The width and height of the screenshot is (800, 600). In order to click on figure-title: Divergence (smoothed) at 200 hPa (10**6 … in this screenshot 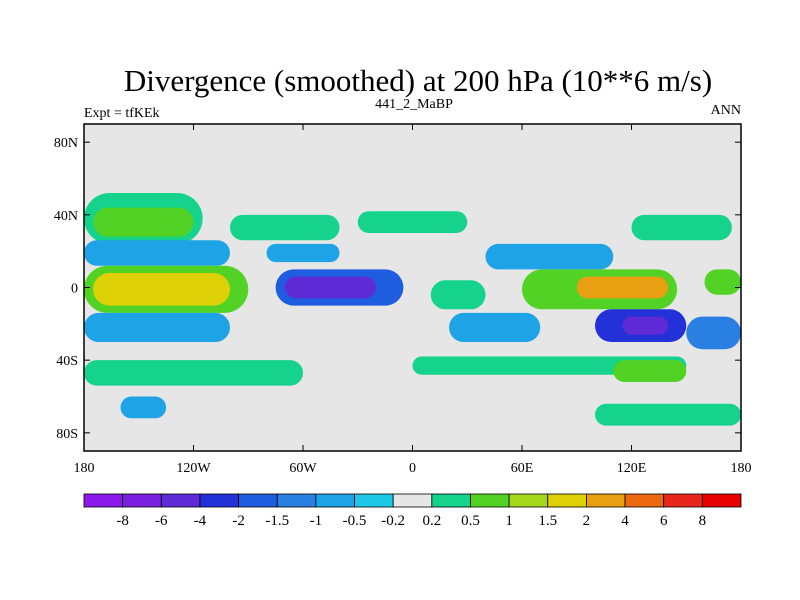, I will do `click(418, 80)`.